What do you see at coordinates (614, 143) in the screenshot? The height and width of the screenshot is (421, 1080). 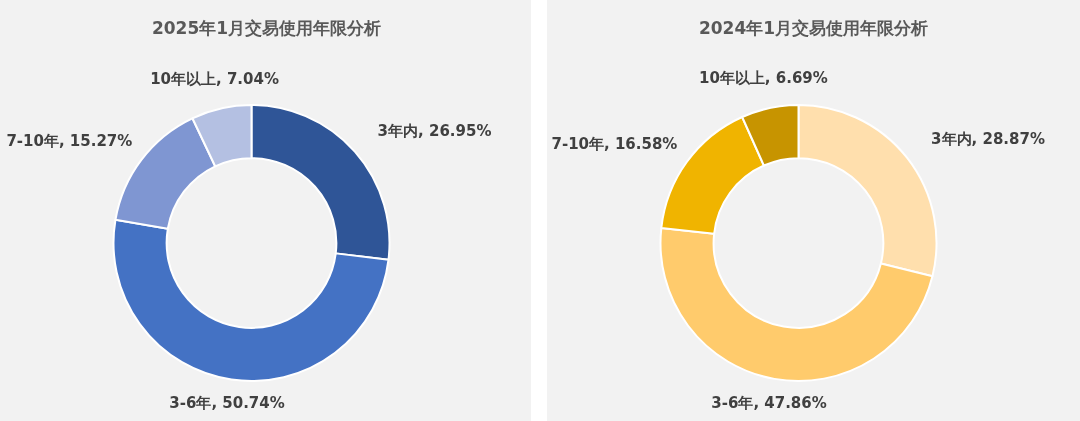 I see `slice-label: 7-10年, 16.58%` at bounding box center [614, 143].